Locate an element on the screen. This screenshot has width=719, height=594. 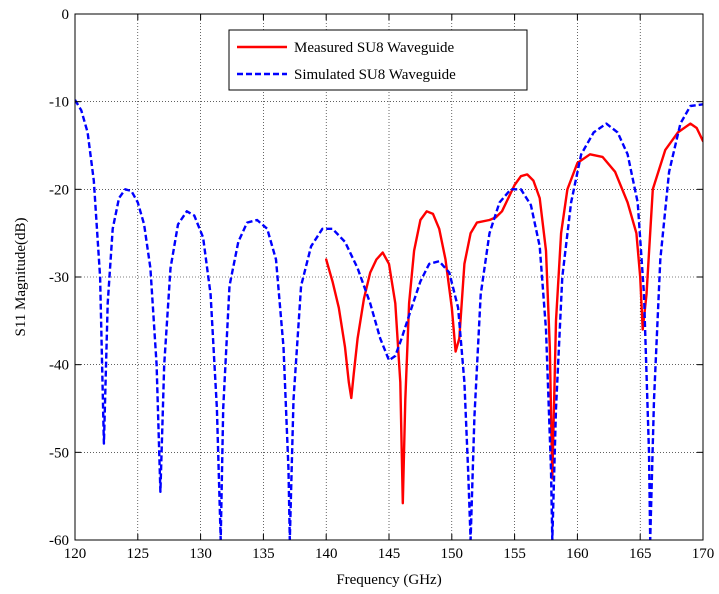
x-tick-label: 160 is located at coordinates (577, 554).